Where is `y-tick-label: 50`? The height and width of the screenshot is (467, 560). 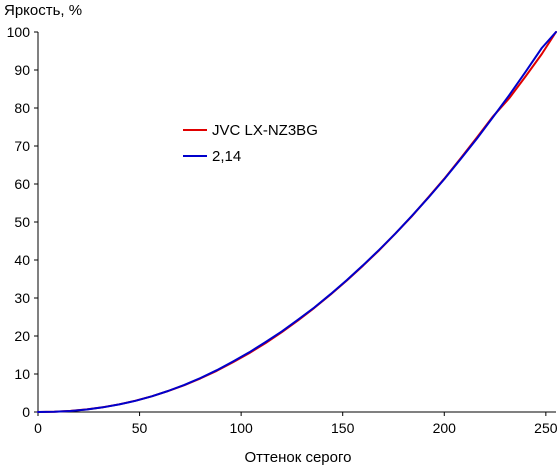 y-tick-label: 50 is located at coordinates (22, 222).